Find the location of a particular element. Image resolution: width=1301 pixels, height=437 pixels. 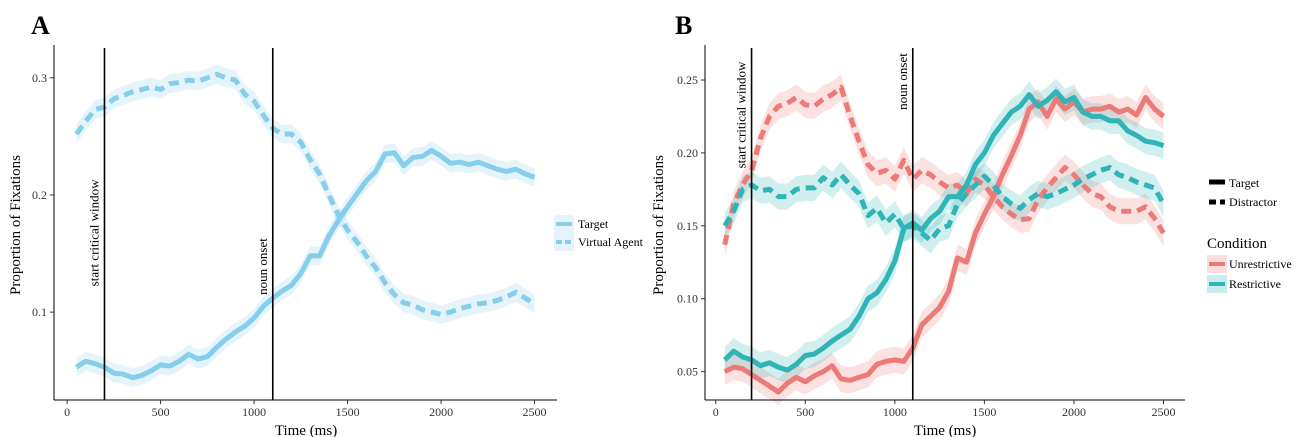

panel-a-y-axis-title: Proportion of Fixations is located at coordinates (16, 225).